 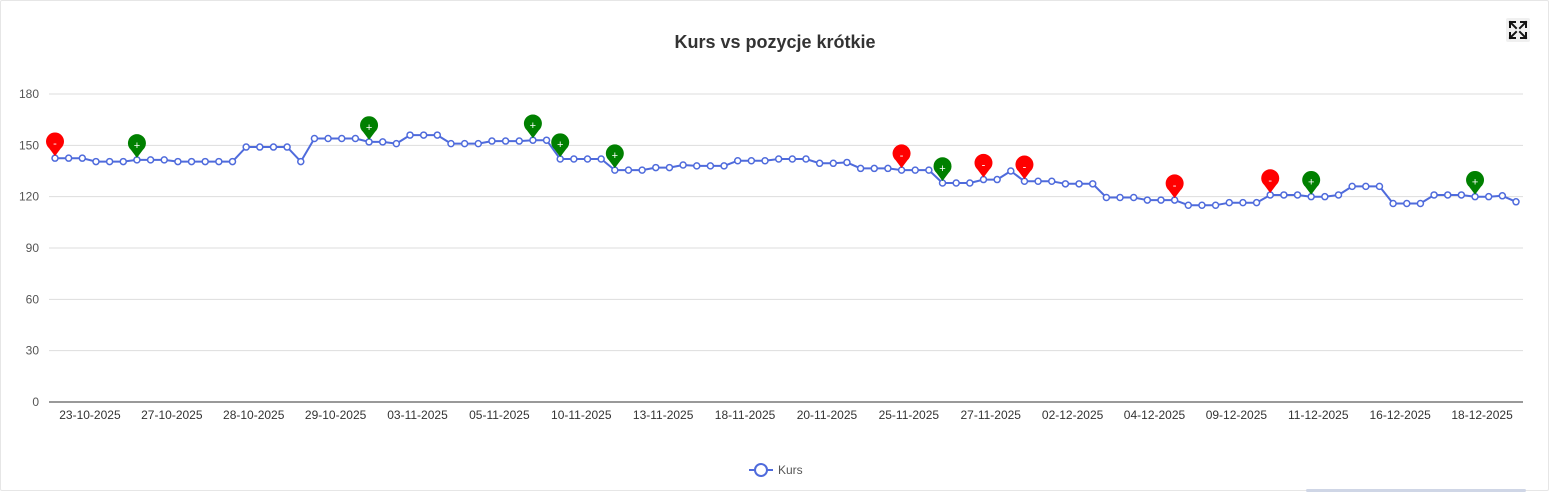 What do you see at coordinates (774, 42) in the screenshot?
I see `chart-title: Kurs vs pozycje krótkie` at bounding box center [774, 42].